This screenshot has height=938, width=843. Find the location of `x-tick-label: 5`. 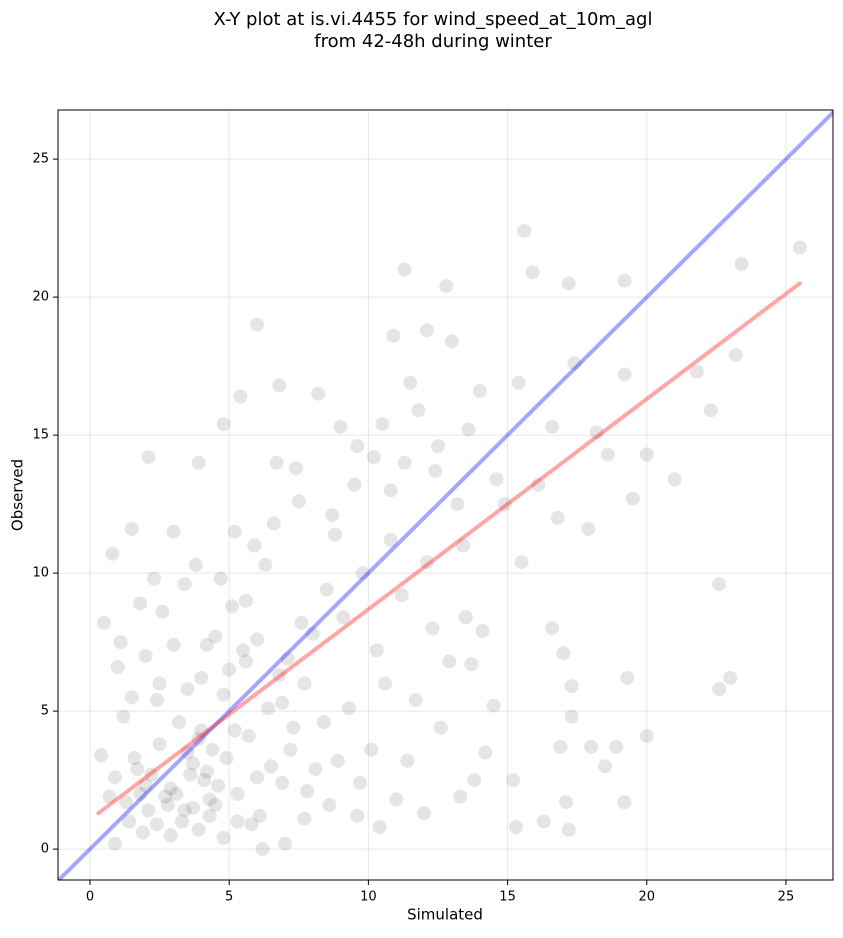

x-tick-label: 5 is located at coordinates (229, 897).